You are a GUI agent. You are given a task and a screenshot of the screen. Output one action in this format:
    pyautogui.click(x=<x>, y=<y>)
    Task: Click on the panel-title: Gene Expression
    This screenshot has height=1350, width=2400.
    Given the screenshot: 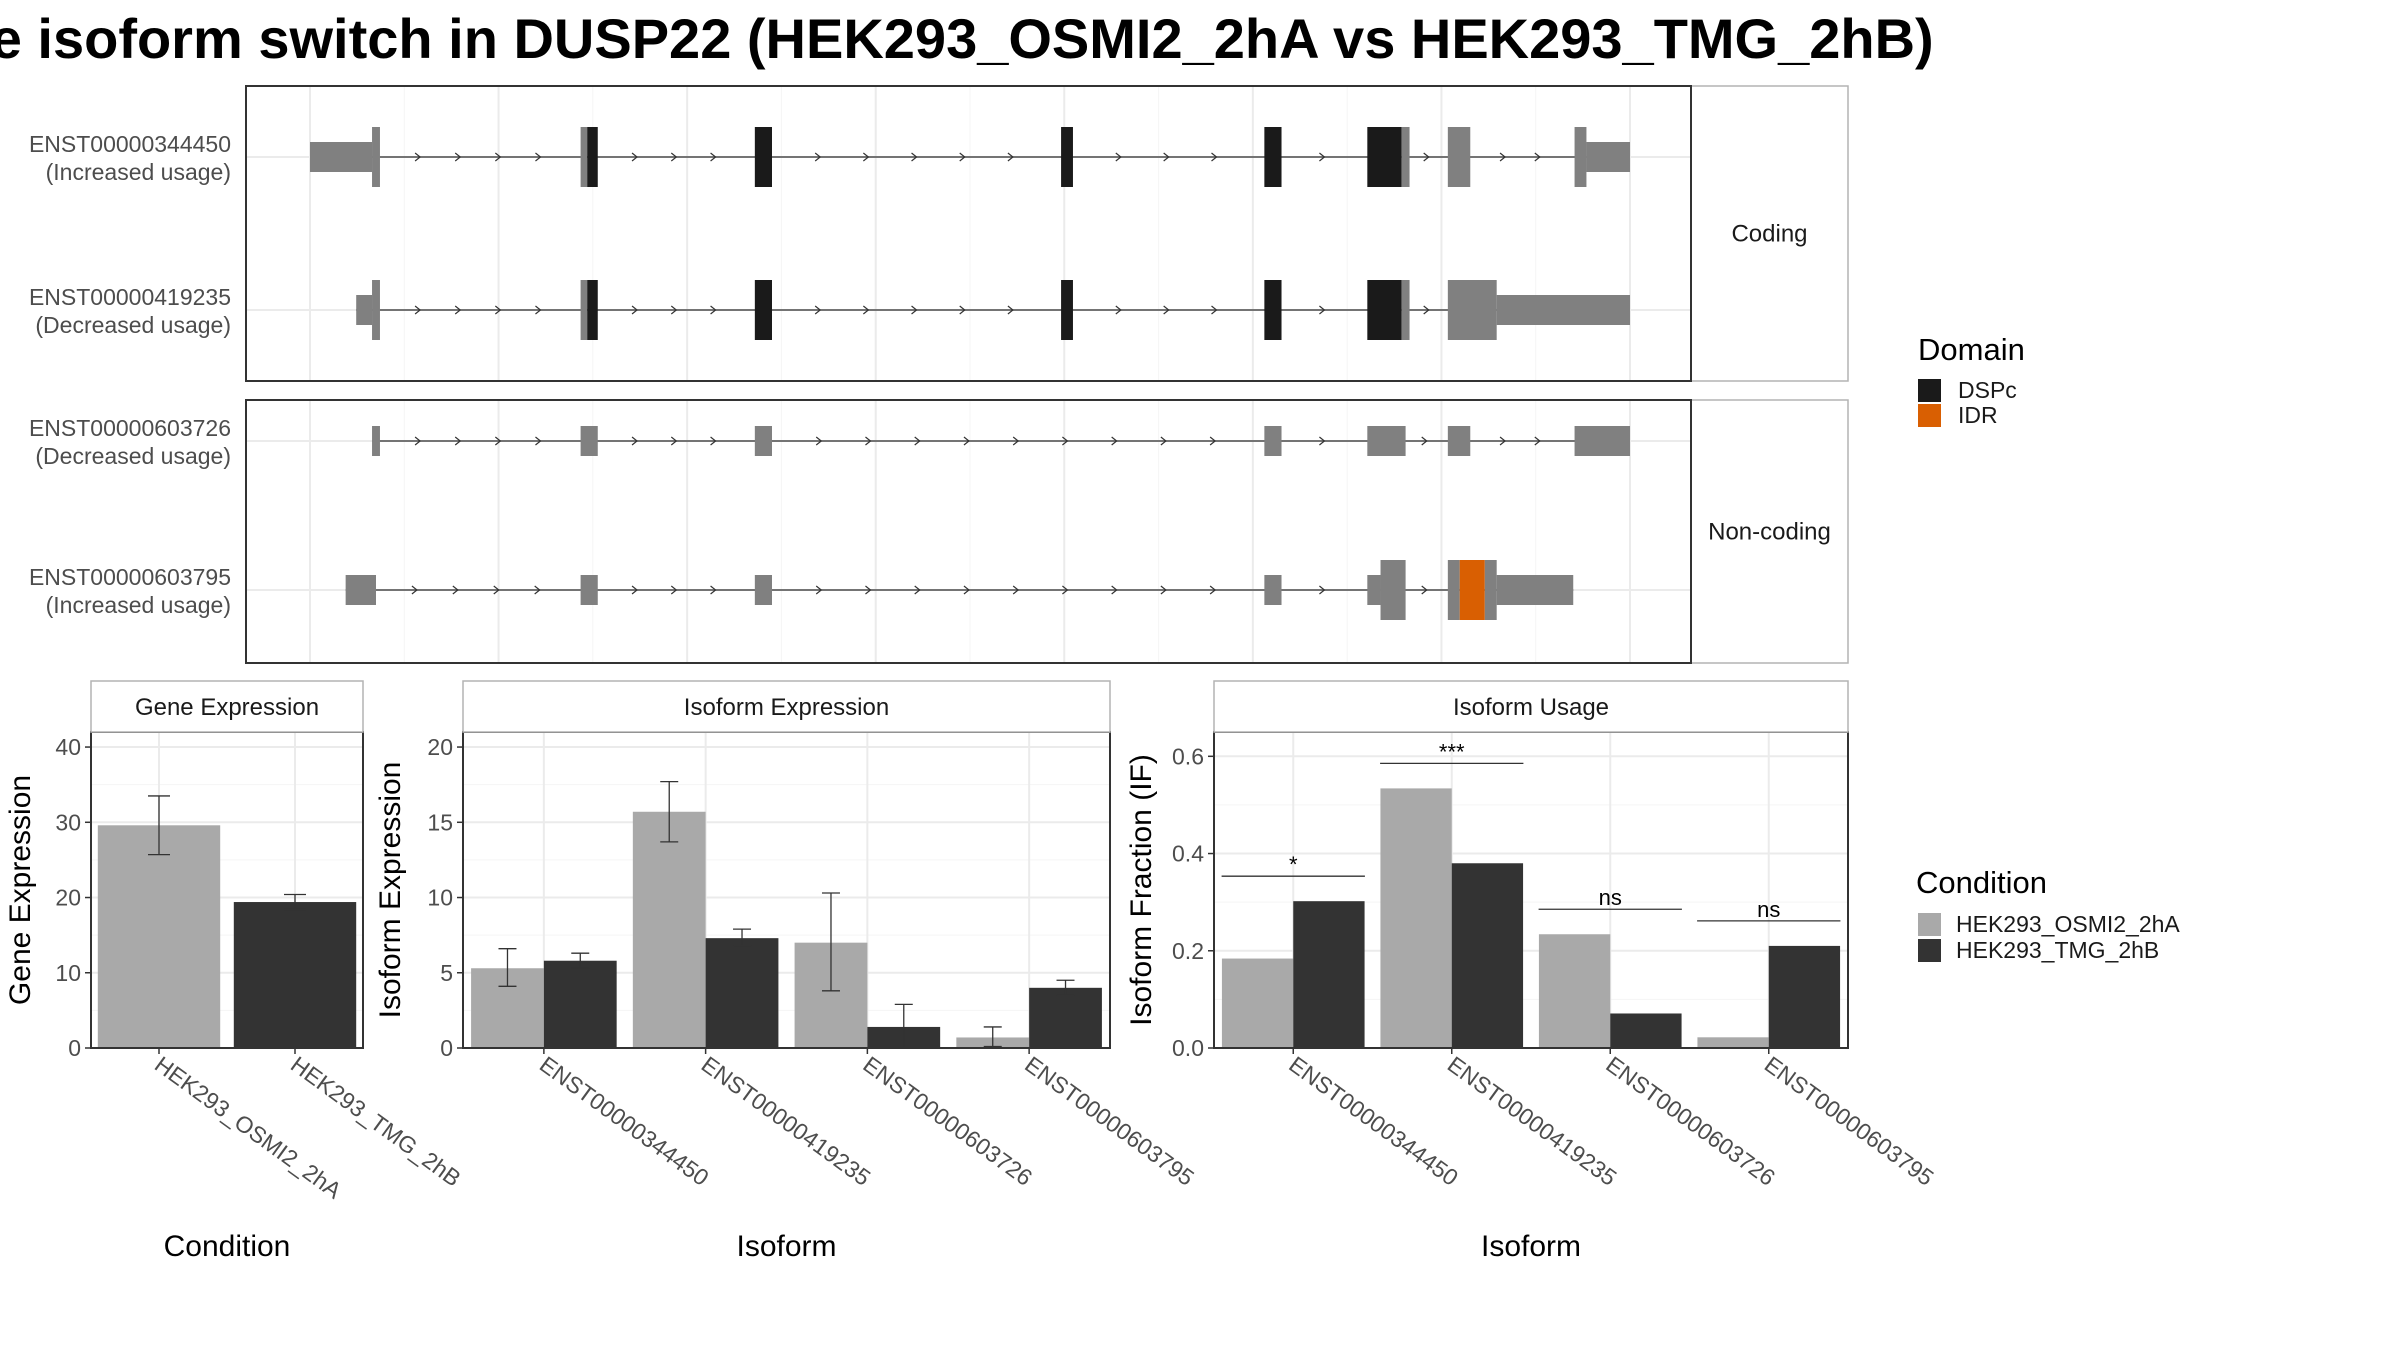 What is the action you would take?
    pyautogui.click(x=227, y=707)
    